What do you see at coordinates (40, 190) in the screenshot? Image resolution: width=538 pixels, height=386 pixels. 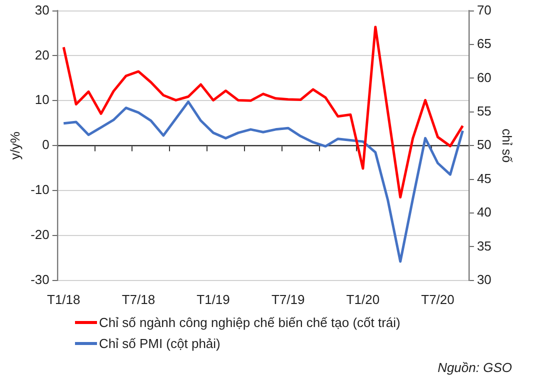 I see `y-tick-label: -10` at bounding box center [40, 190].